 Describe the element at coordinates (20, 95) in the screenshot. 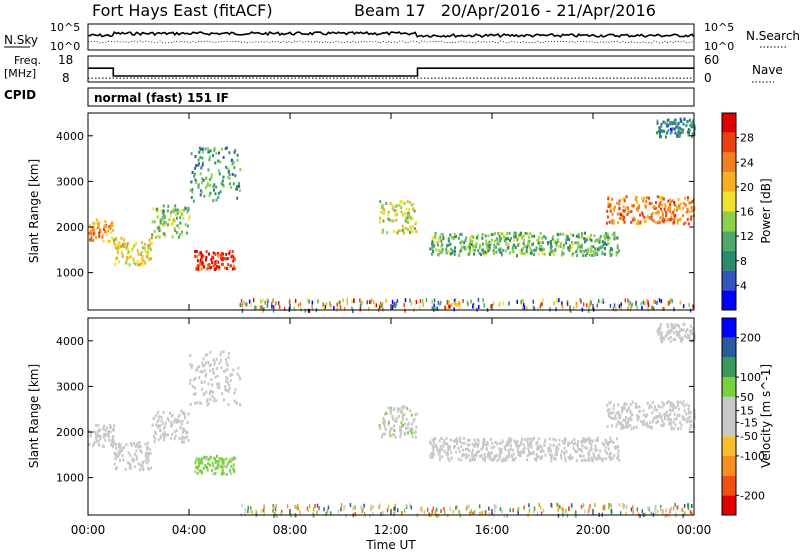

I see `cpid-label: CPID` at that location.